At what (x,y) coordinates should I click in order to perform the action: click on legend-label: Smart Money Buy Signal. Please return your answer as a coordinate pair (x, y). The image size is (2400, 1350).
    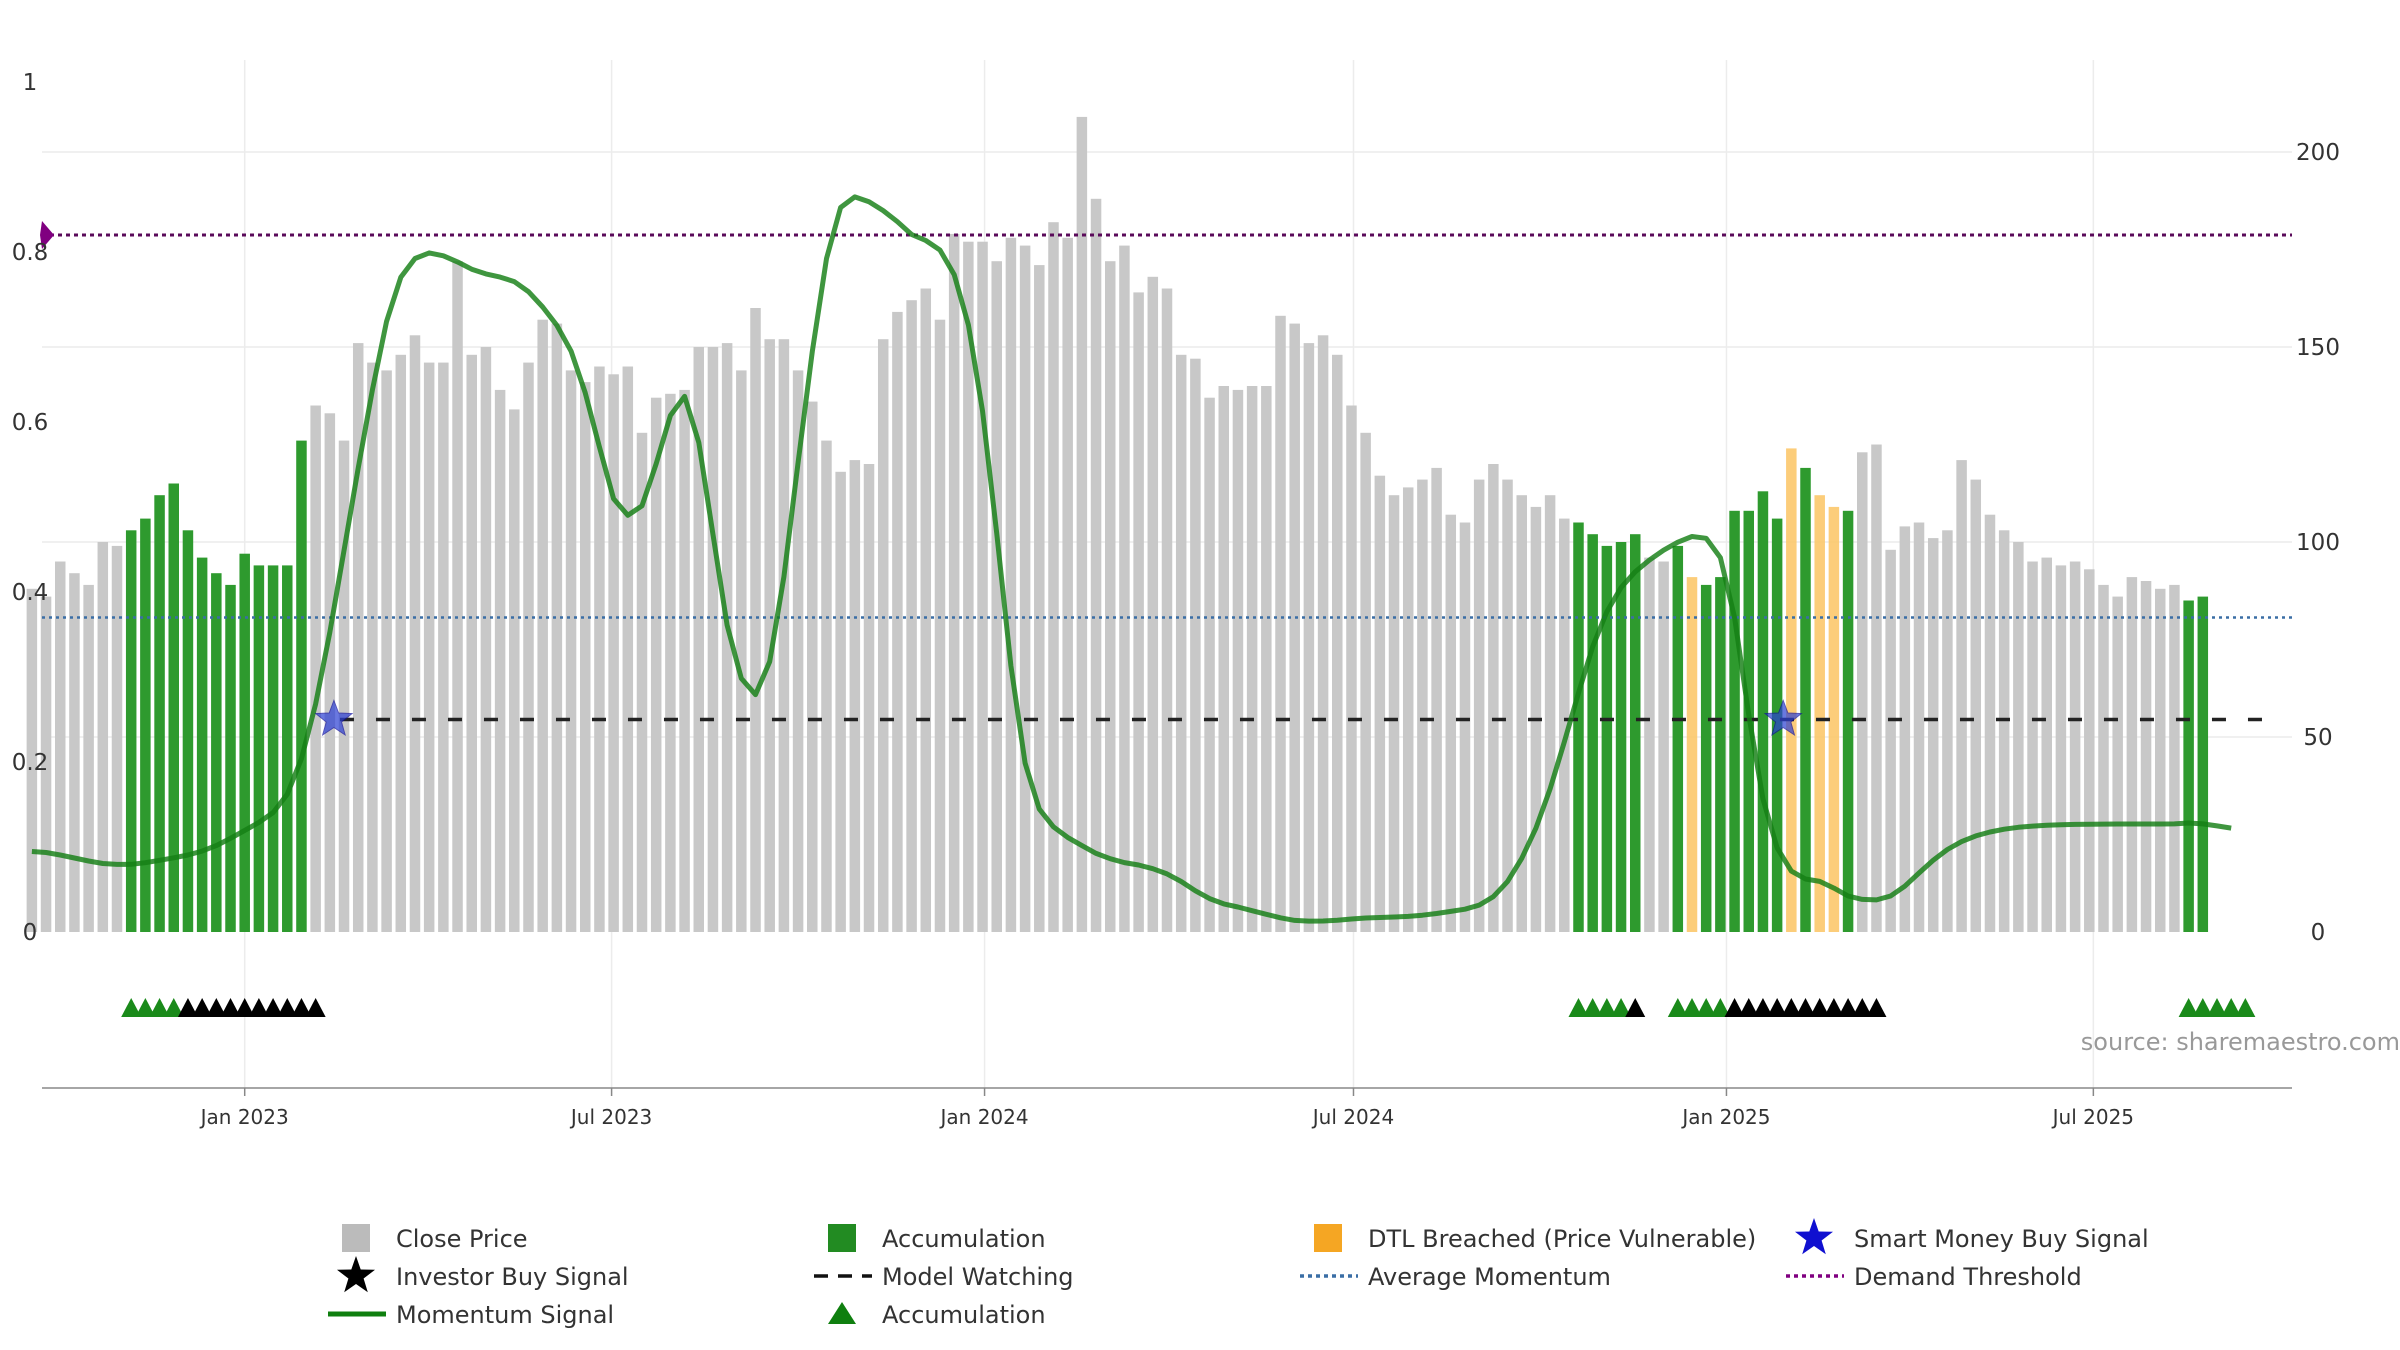
    Looking at the image, I should click on (2001, 1239).